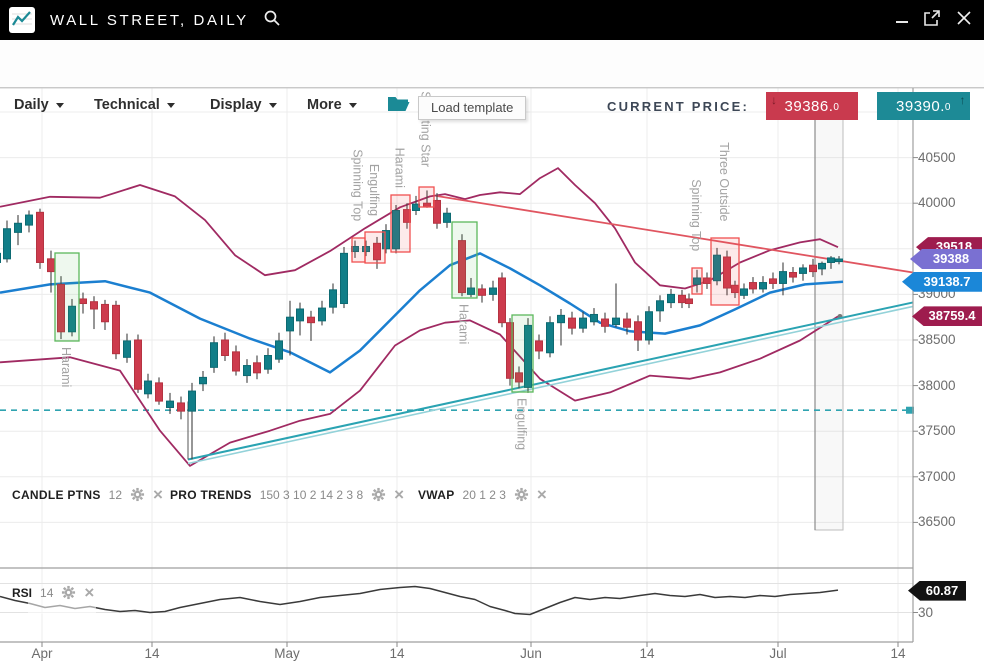  I want to click on menu-more: More, so click(332, 105).